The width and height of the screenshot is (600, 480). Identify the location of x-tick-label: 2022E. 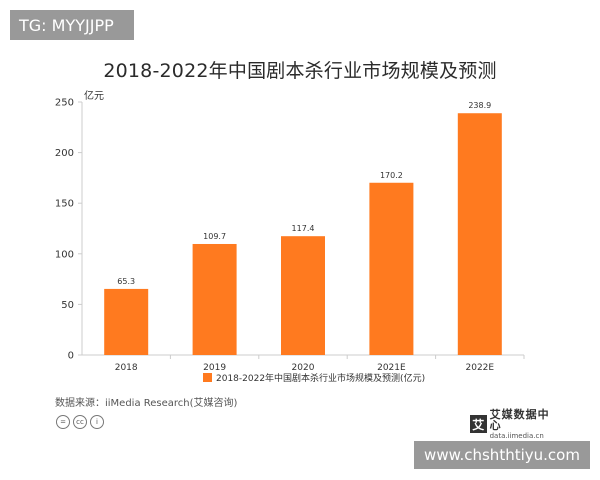
(480, 368).